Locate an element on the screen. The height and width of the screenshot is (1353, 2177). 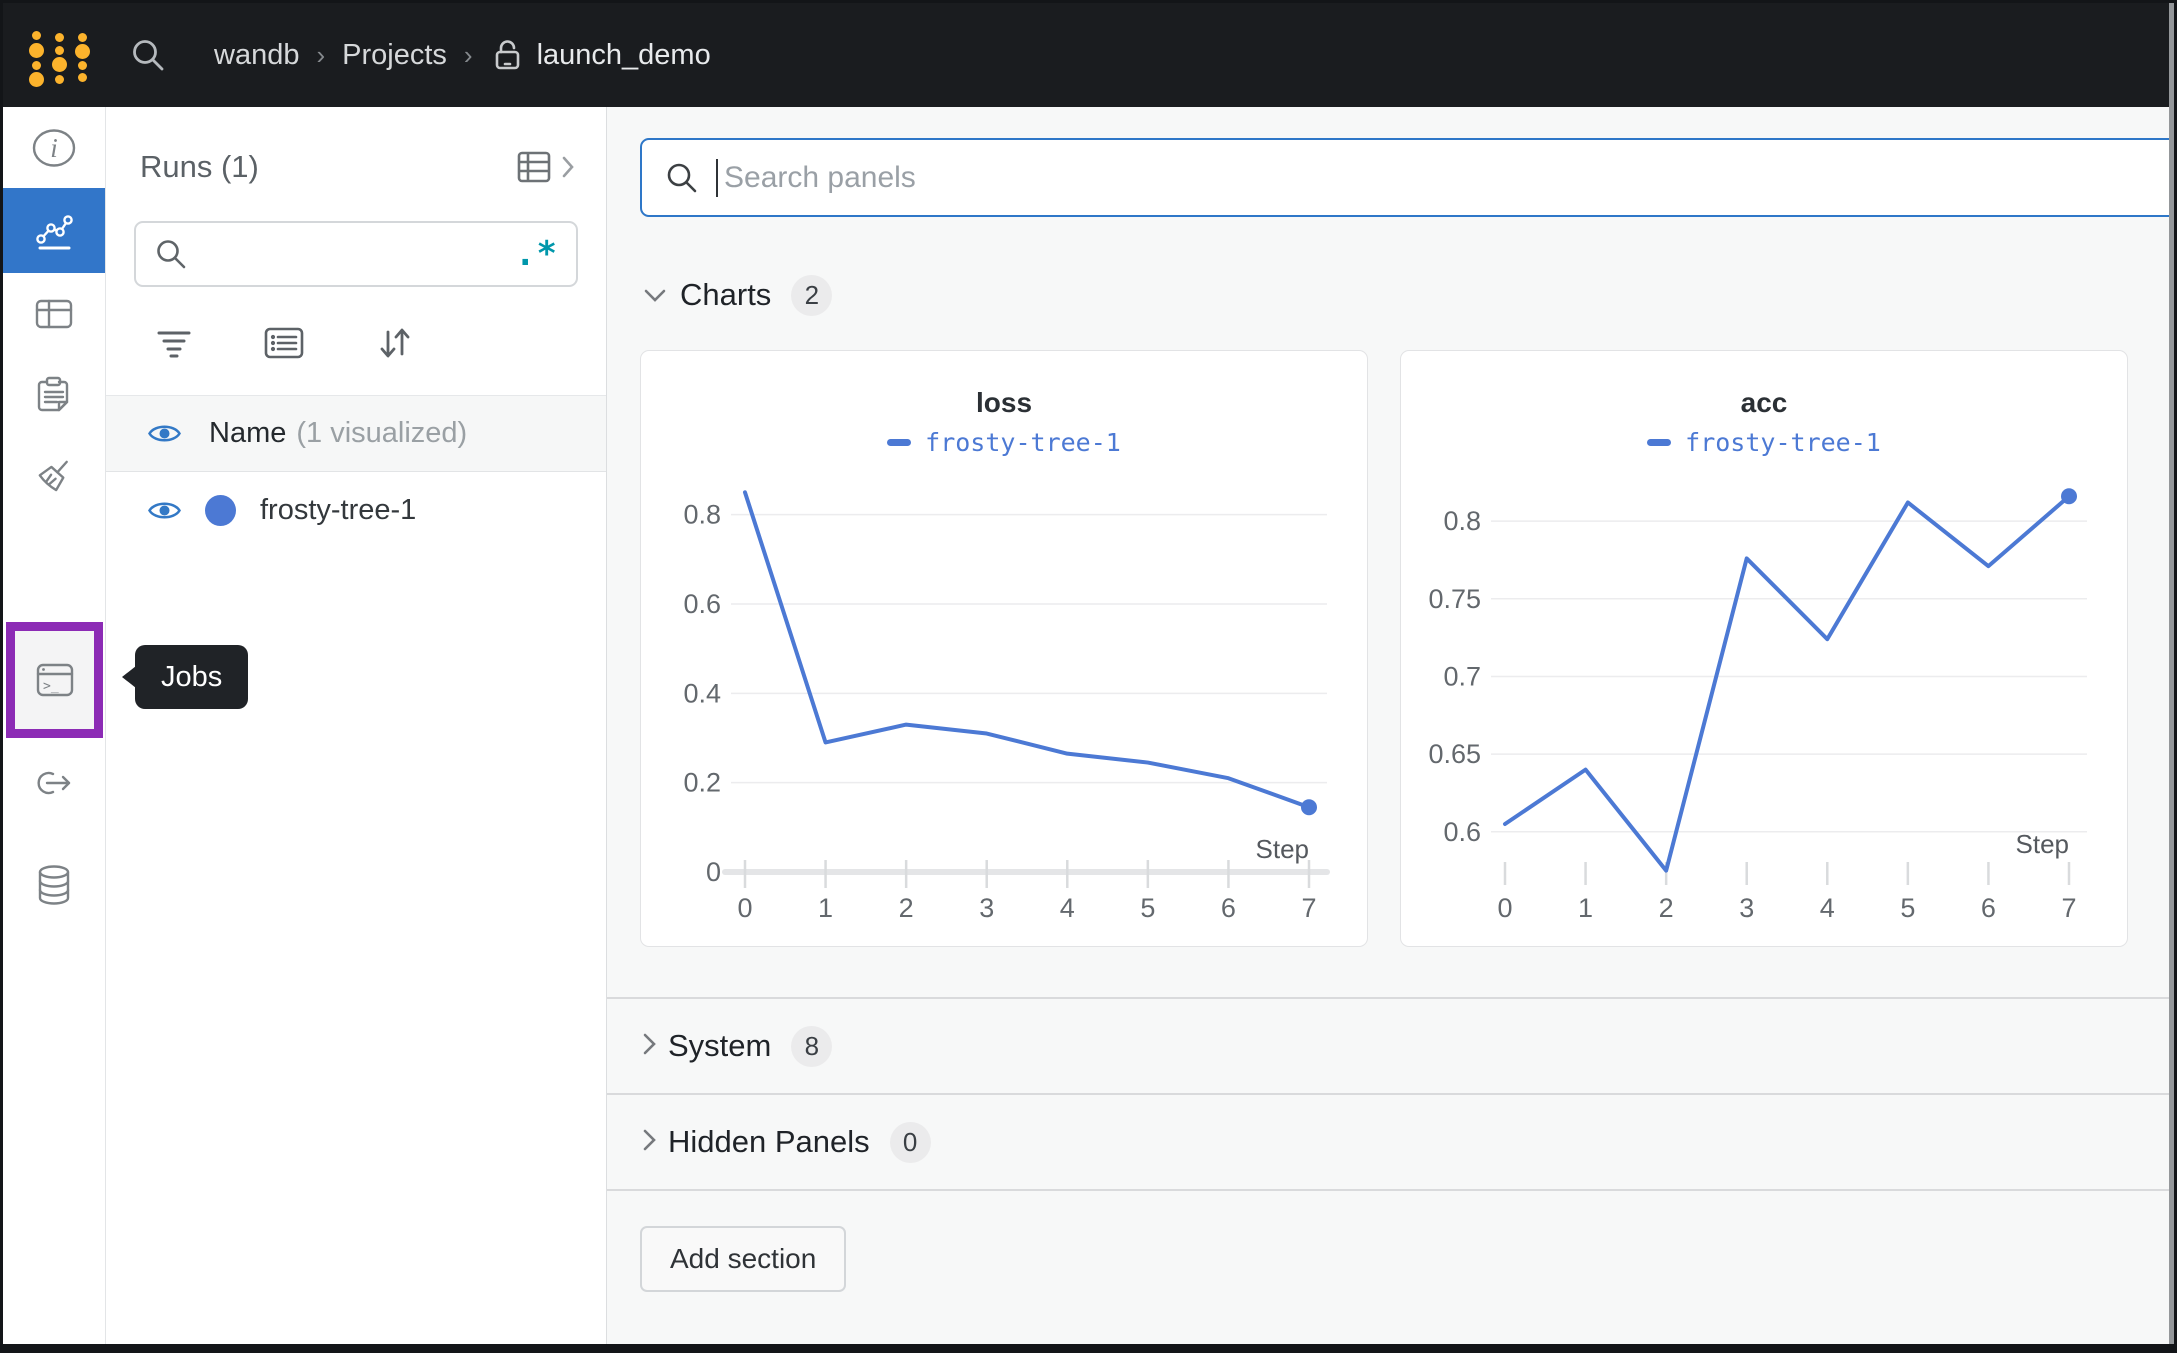
charts-section-label: Charts is located at coordinates (726, 294).